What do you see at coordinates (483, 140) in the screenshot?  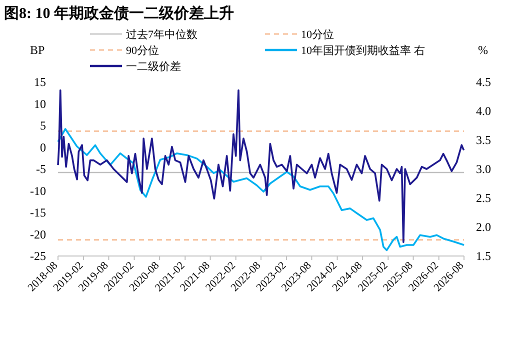 I see `y2-tick-label: 3.5` at bounding box center [483, 140].